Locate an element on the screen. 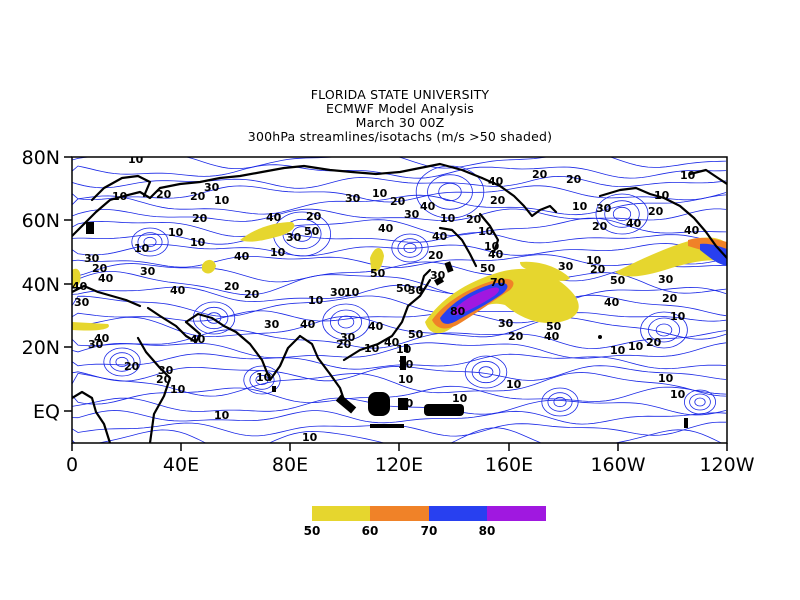  contour-label: 80 is located at coordinates (458, 311).